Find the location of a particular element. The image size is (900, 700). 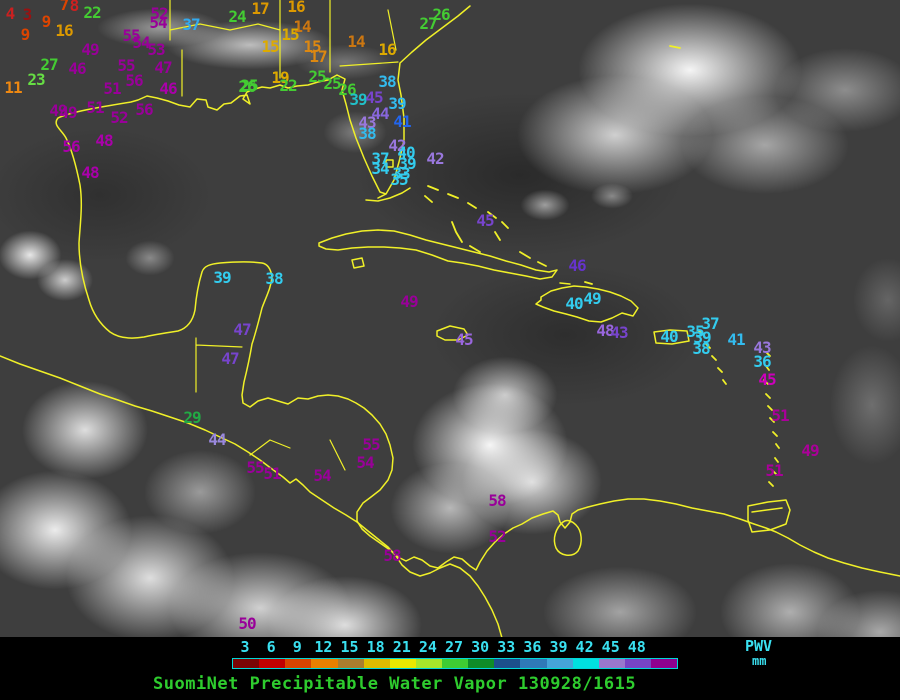

station-value: 36 is located at coordinates (762, 361).